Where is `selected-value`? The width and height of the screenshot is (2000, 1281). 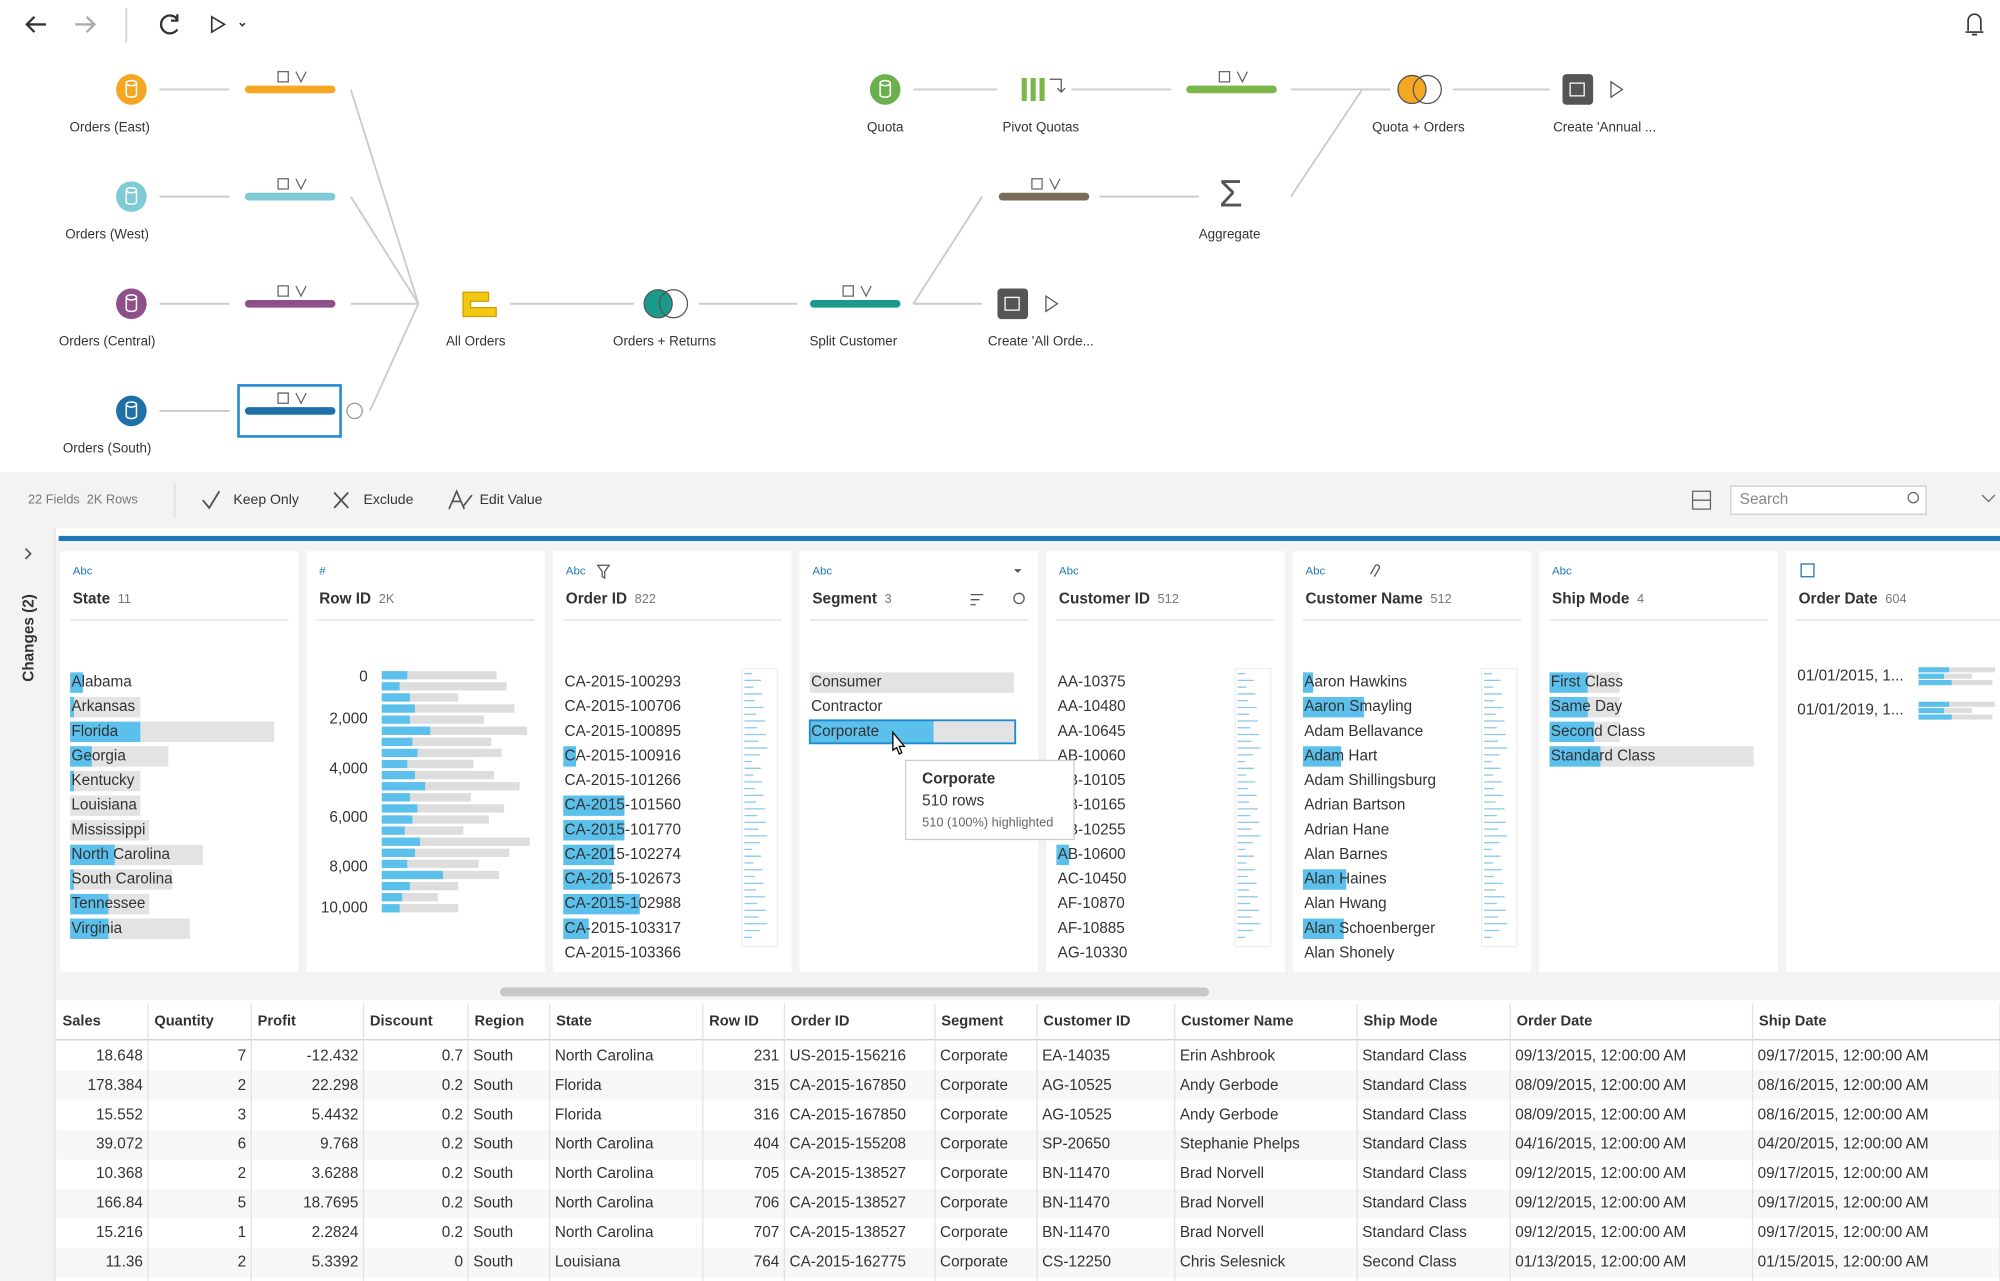
selected-value is located at coordinates (912, 732).